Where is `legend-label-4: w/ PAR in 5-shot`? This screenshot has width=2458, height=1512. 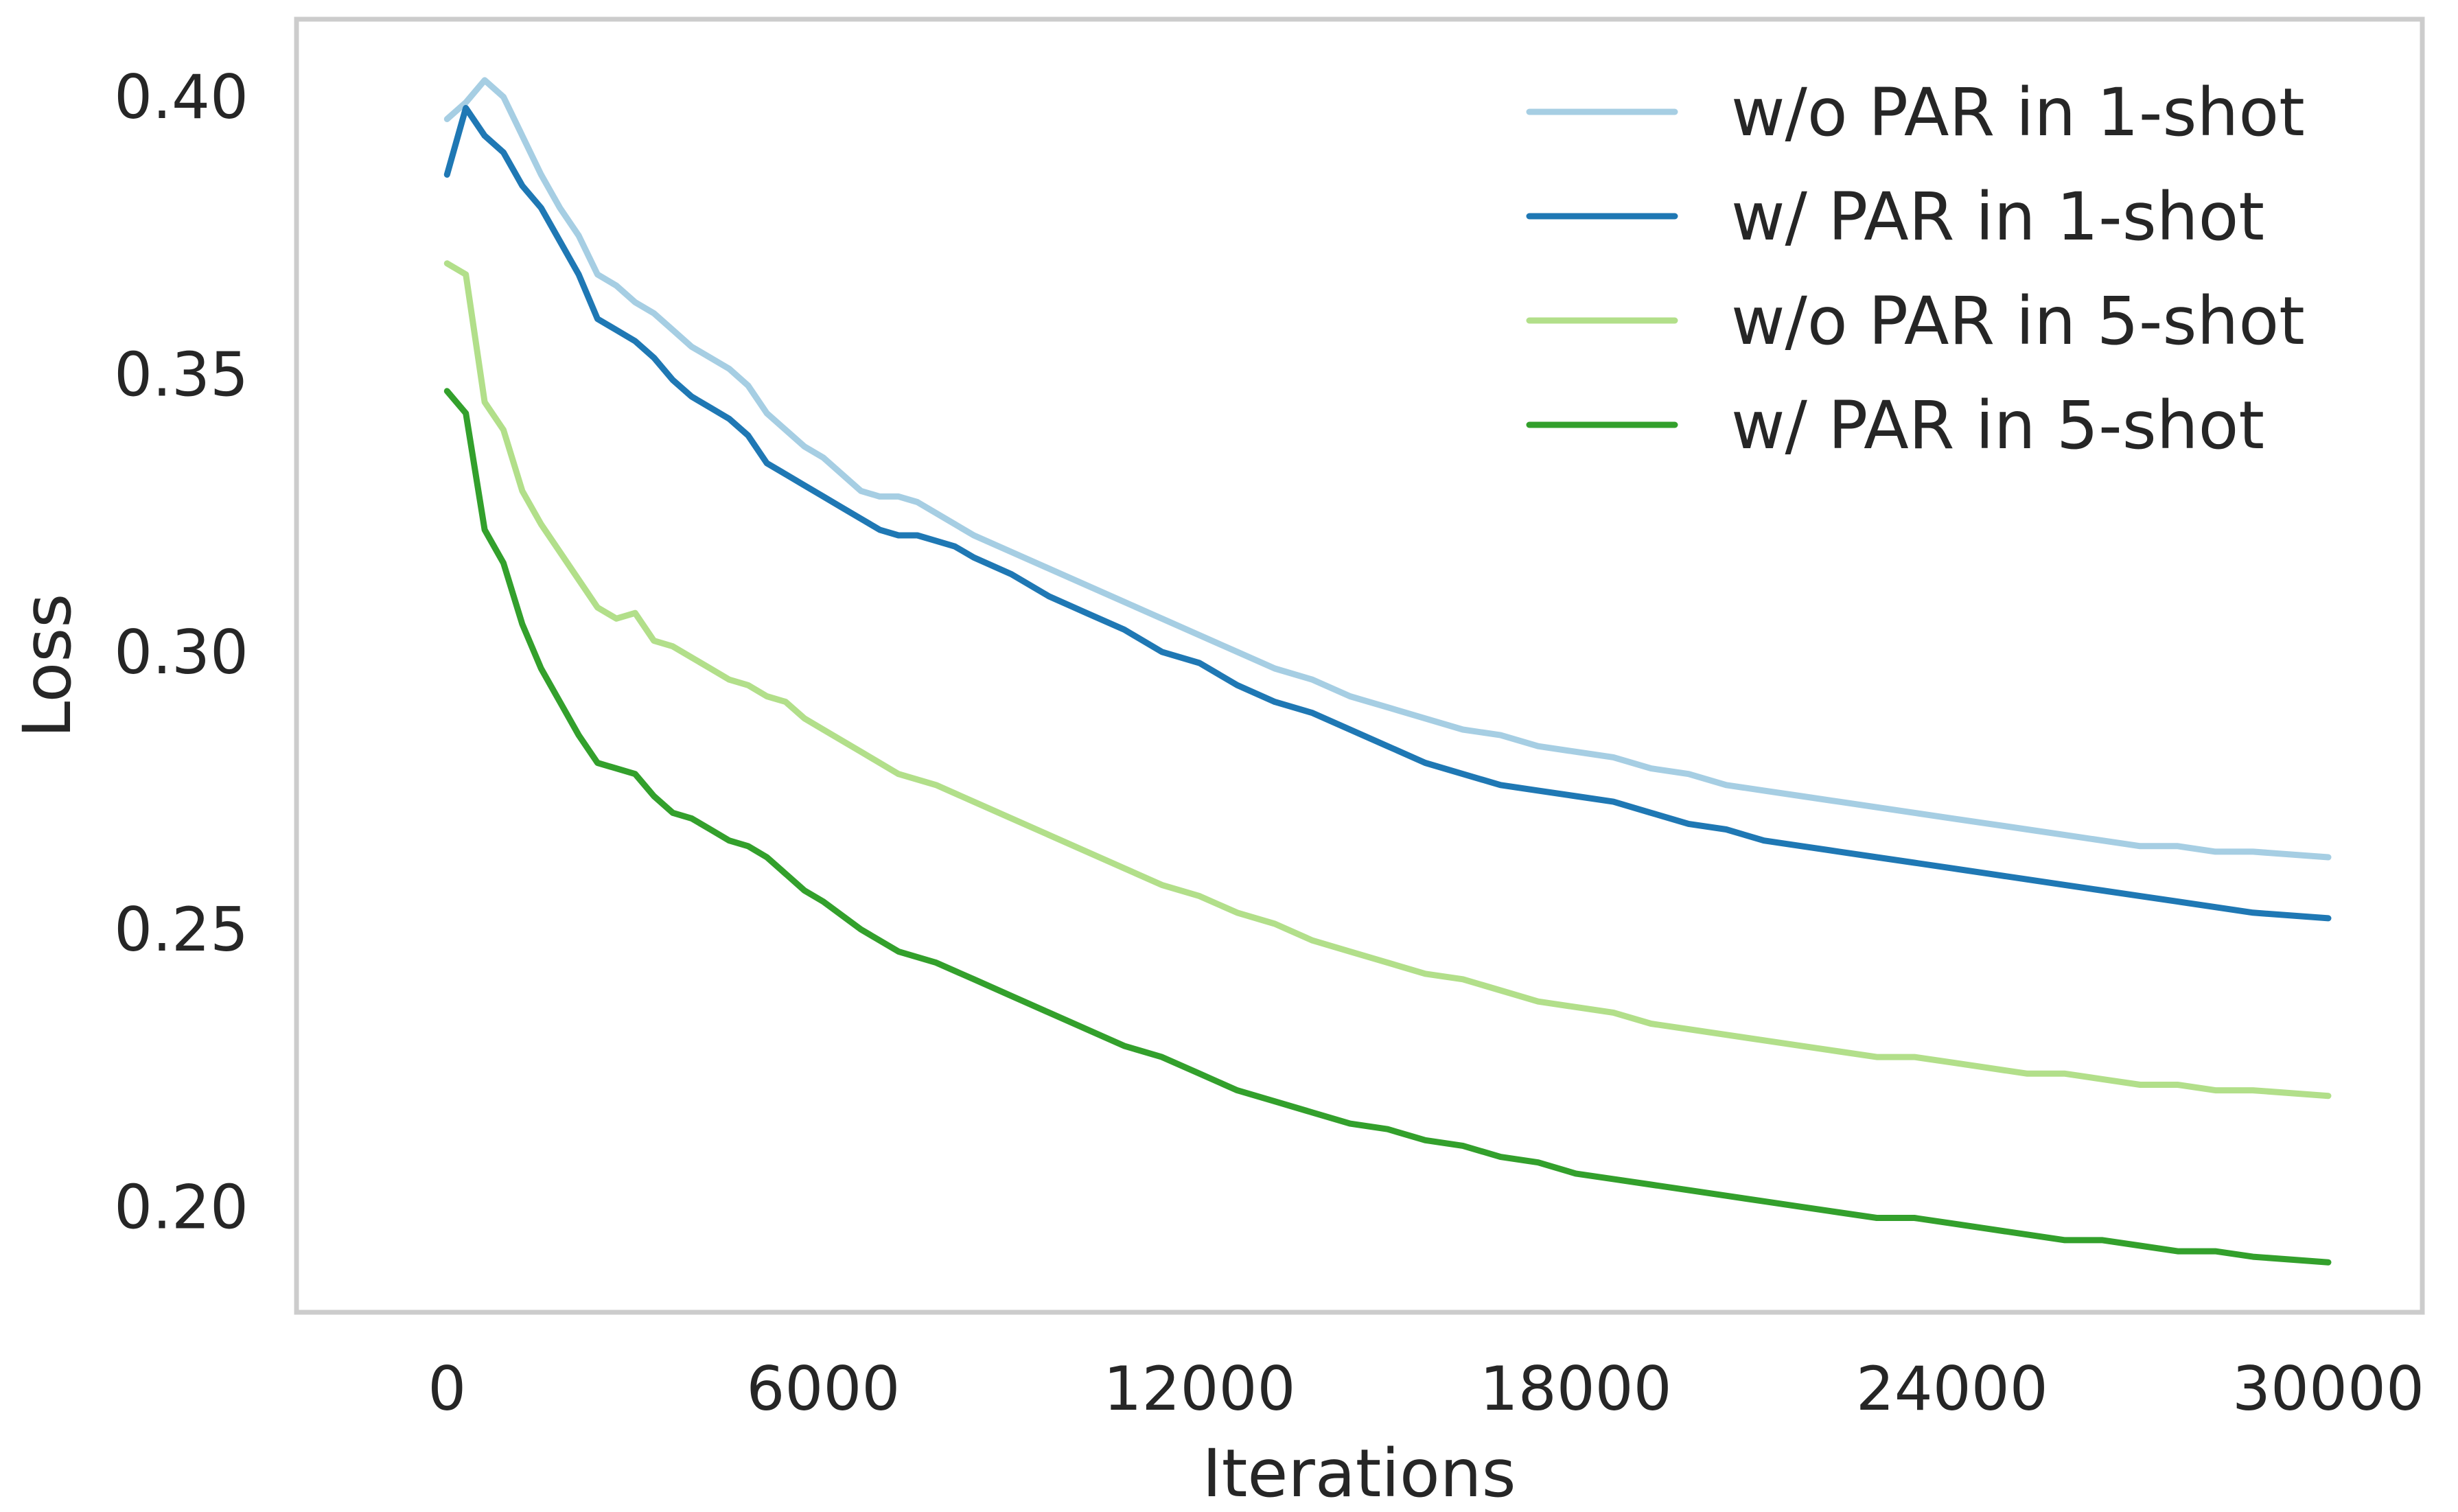 legend-label-4: w/ PAR in 5-shot is located at coordinates (1997, 425).